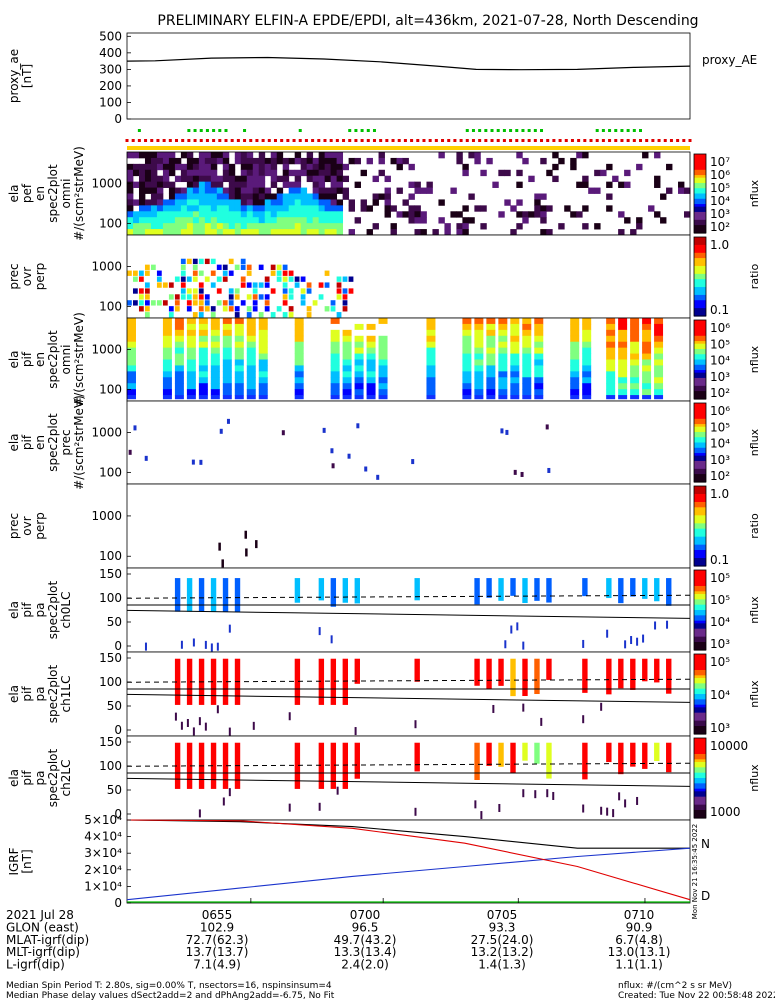 This screenshot has width=775, height=1004. Describe the element at coordinates (720, 188) in the screenshot. I see `colorbar-tick-label: 10⁵` at that location.